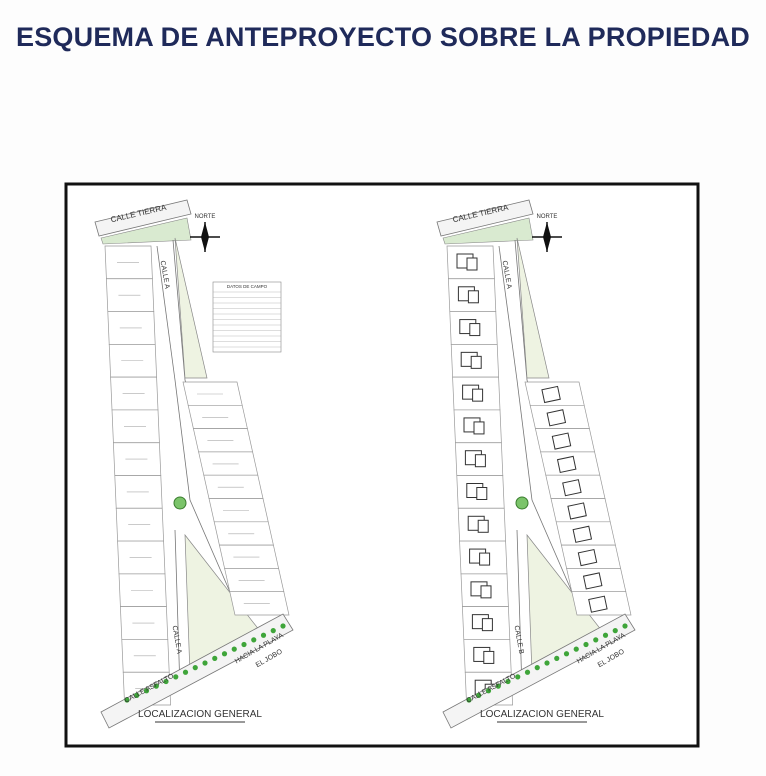 The height and width of the screenshot is (776, 766). Describe the element at coordinates (519, 640) in the screenshot. I see `plan-label: CALLE B` at that location.